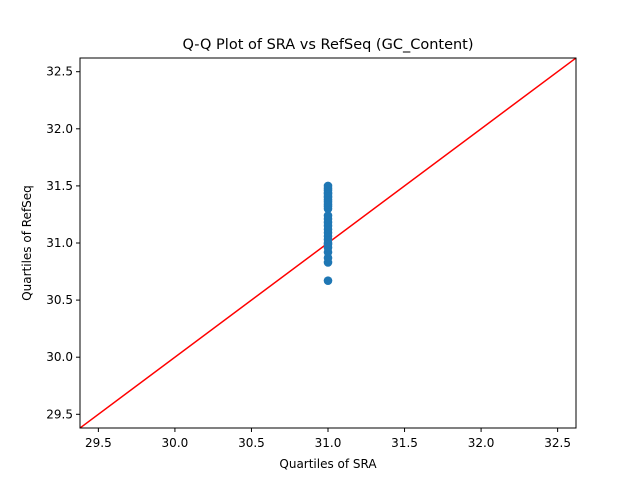 Image resolution: width=640 pixels, height=480 pixels. I want to click on y-tick-label: 31.0, so click(59, 243).